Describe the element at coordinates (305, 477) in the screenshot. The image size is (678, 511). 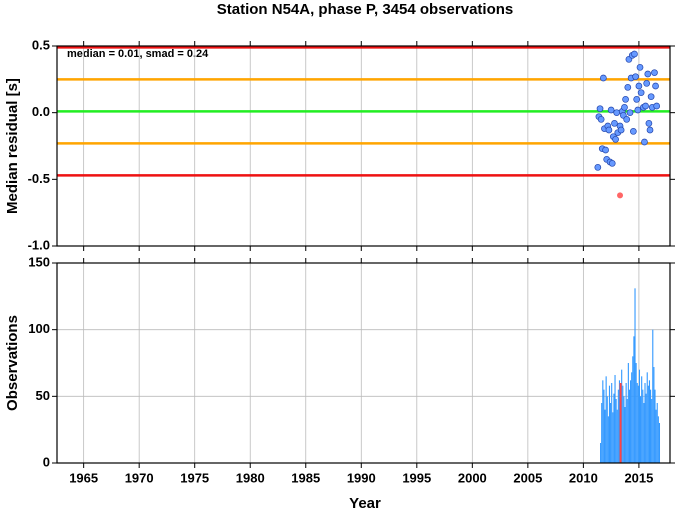
I see `x-tick-label: 1985` at that location.